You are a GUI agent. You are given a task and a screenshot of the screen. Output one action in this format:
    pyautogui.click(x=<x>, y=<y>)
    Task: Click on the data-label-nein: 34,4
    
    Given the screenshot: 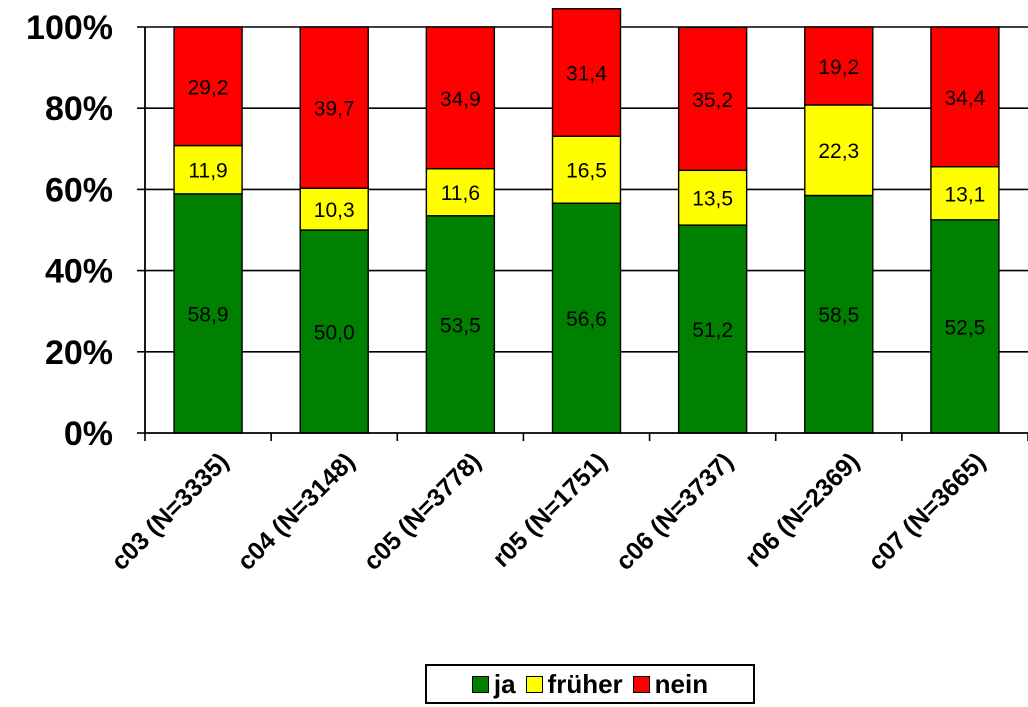 What is the action you would take?
    pyautogui.click(x=964, y=98)
    